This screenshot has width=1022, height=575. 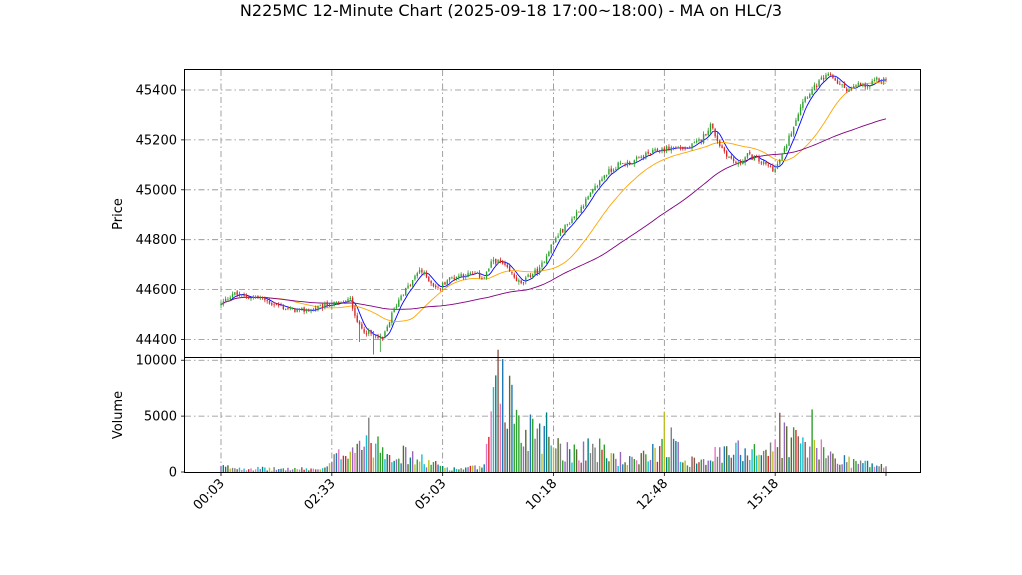 What do you see at coordinates (430, 494) in the screenshot?
I see `x-tick-label-2: 05:03` at bounding box center [430, 494].